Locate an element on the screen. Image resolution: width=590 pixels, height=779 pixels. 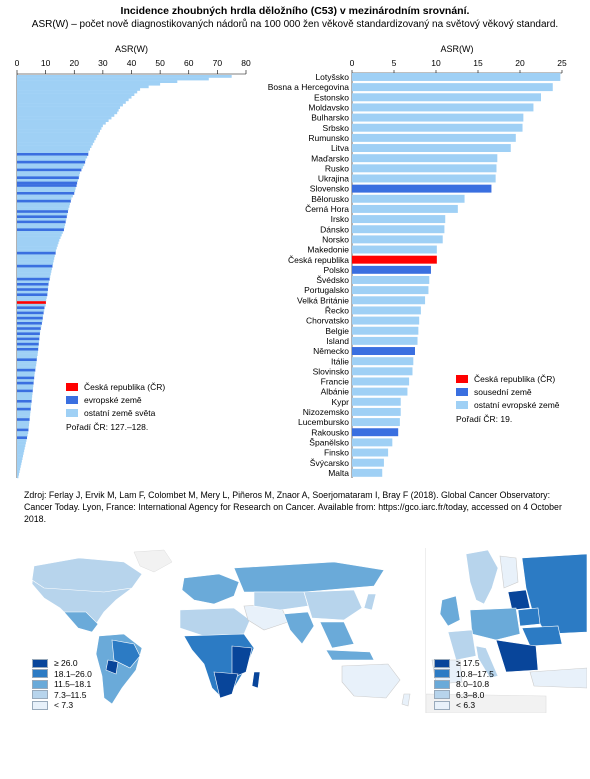
map-indonesia is located at coordinates (350, 655).